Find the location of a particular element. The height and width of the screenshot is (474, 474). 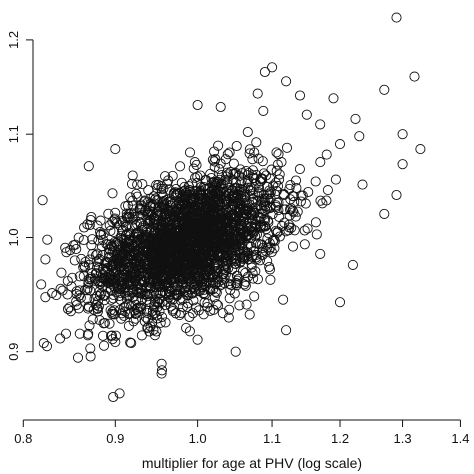

x-tick-label: 0.8 is located at coordinates (23, 438).